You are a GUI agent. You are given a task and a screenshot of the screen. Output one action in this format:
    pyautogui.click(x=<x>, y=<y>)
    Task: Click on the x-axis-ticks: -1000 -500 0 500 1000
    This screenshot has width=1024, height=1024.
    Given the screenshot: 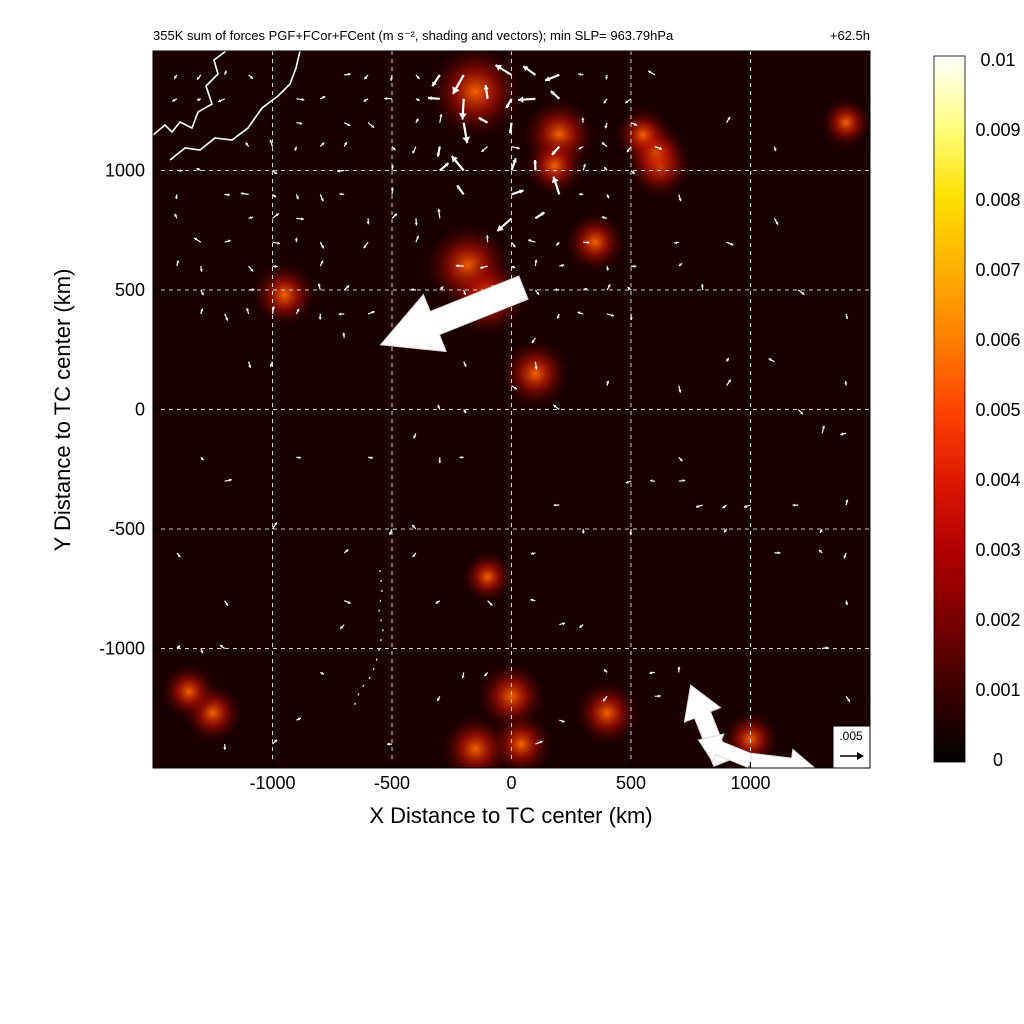 What is the action you would take?
    pyautogui.click(x=510, y=777)
    